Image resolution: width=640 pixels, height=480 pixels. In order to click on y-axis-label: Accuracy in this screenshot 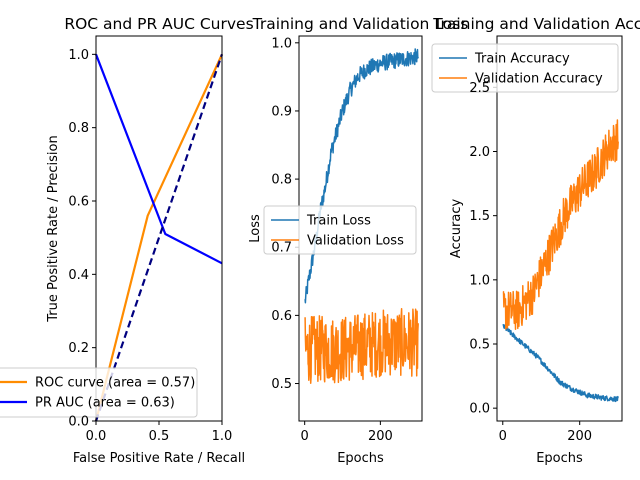, I will do `click(456, 229)`.